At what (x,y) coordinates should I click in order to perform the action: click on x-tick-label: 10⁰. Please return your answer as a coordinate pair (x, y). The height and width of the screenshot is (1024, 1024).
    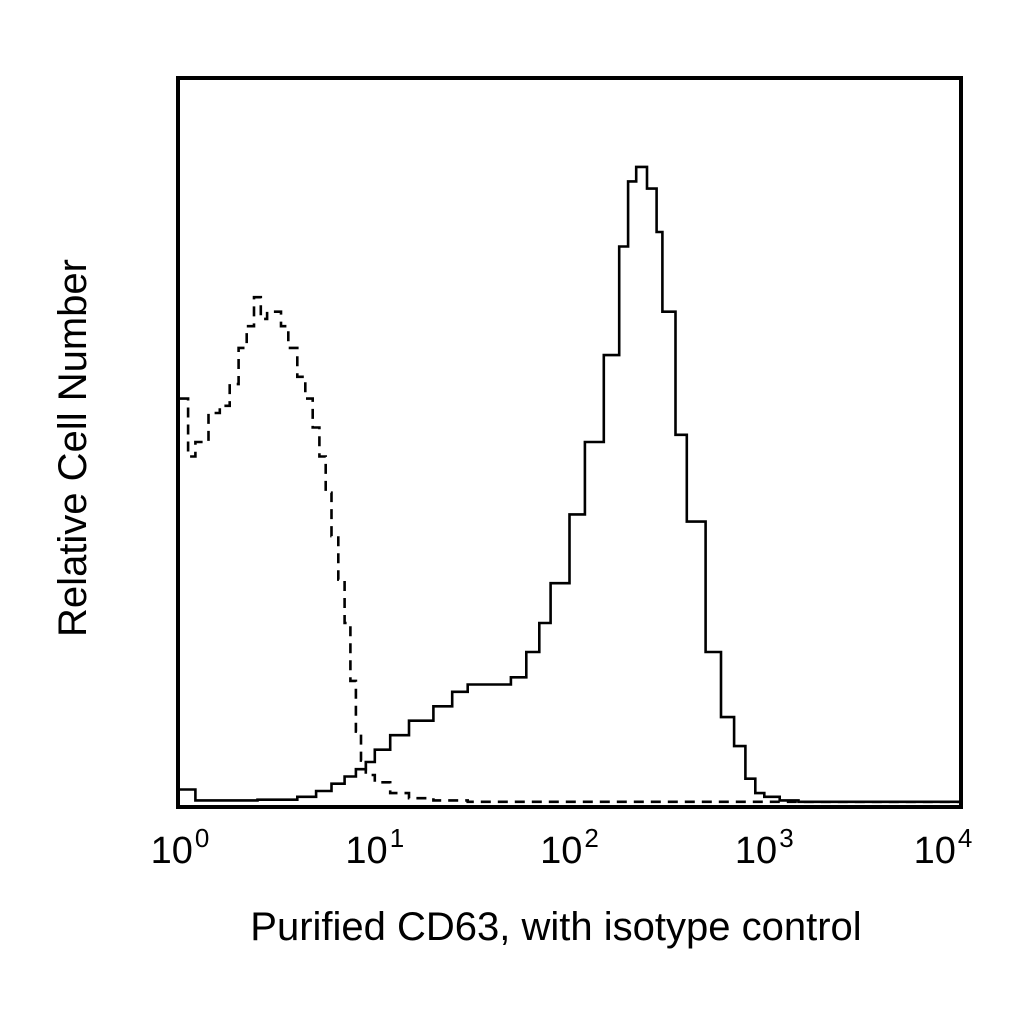
    Looking at the image, I should click on (180, 847).